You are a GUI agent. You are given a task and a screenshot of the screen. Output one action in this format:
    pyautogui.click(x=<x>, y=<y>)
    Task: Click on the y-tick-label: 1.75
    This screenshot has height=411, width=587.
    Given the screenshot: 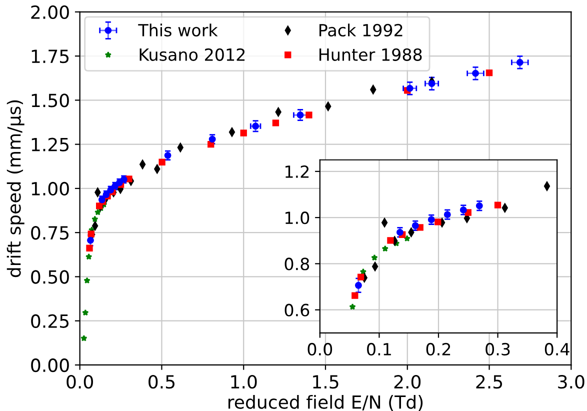 What is the action you would take?
    pyautogui.click(x=50, y=57)
    